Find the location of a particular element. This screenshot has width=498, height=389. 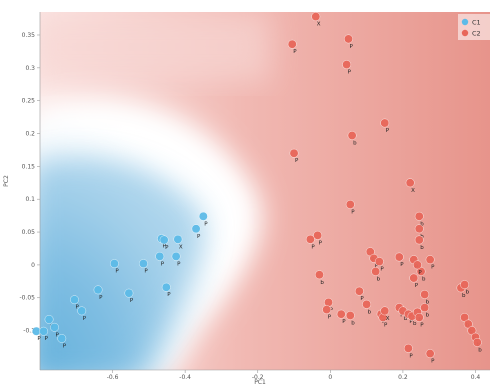

y-axis-title: PC2 is located at coordinates (6, 181).